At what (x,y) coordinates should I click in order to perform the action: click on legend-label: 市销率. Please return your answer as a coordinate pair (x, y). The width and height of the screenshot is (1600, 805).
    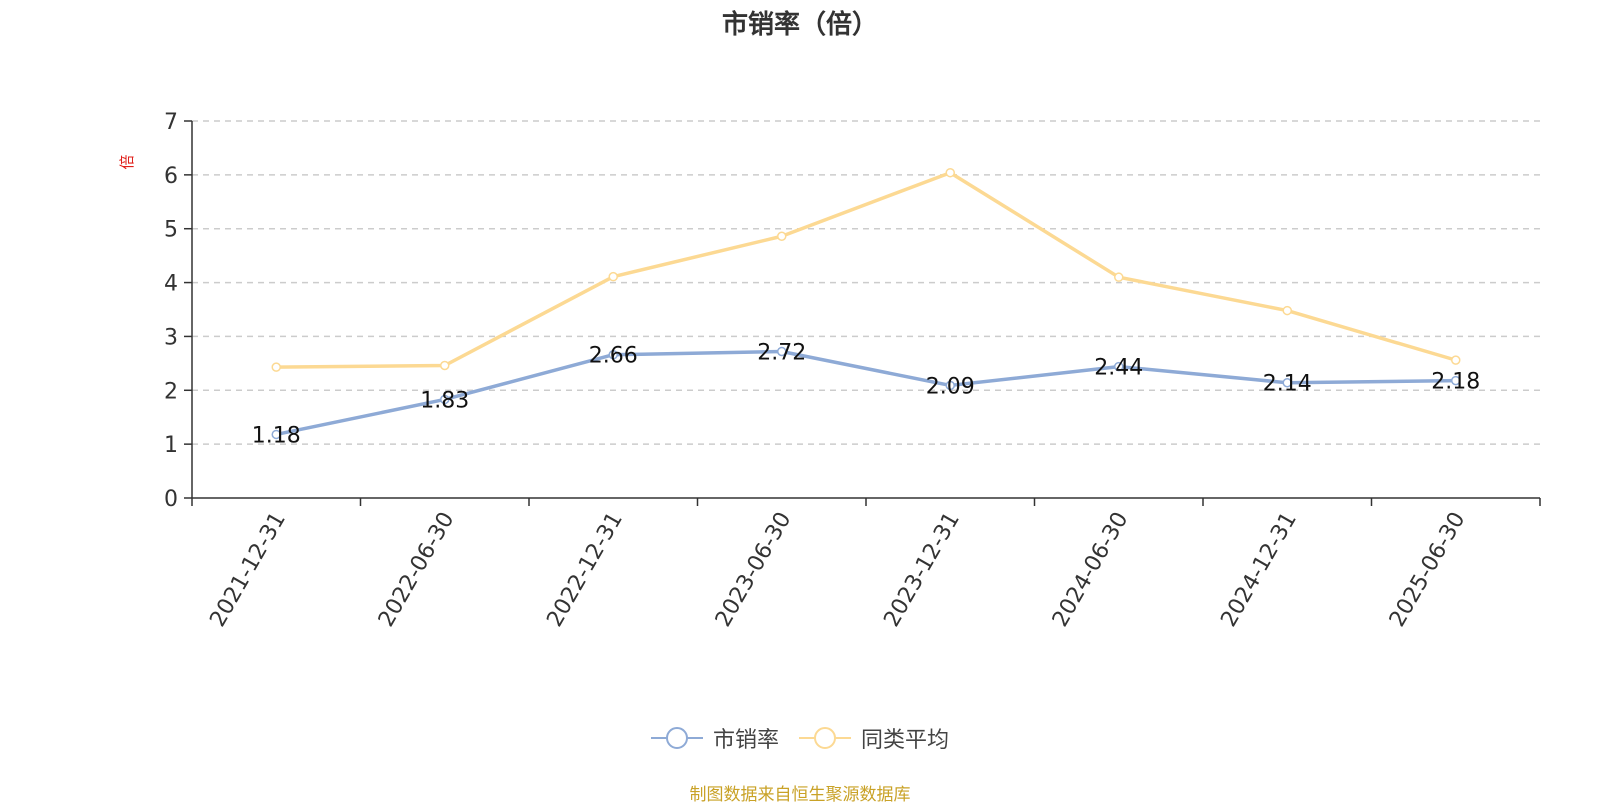
    Looking at the image, I should click on (745, 740).